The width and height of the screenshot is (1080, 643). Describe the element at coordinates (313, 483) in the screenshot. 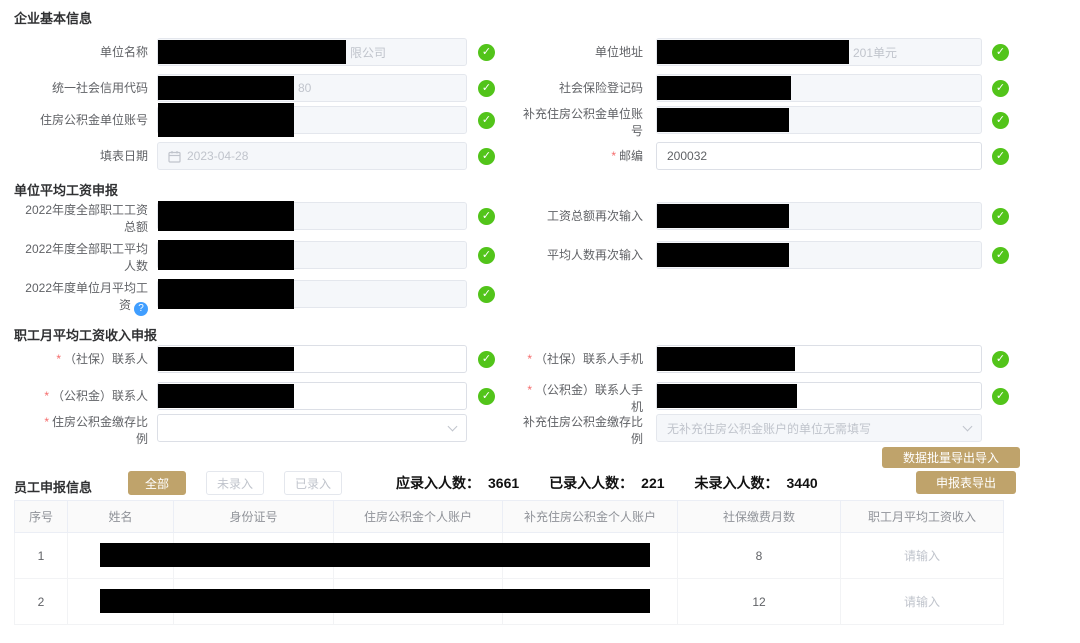

I see `tab-entered: 已录入` at that location.